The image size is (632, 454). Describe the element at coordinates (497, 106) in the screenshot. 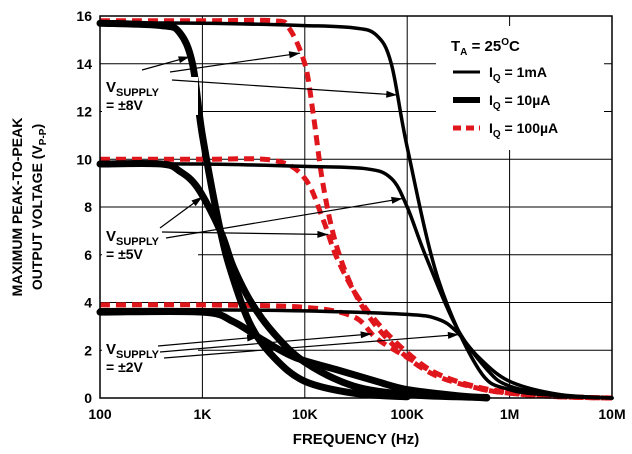

I see `legend-label-10ua-sub: Q` at that location.